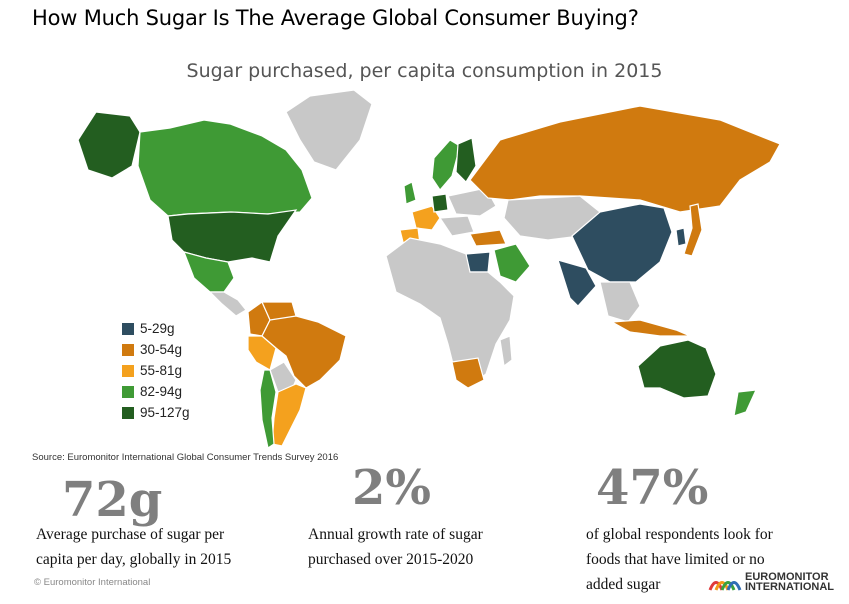 The height and width of the screenshot is (604, 849). What do you see at coordinates (268, 409) in the screenshot?
I see `region-chile` at bounding box center [268, 409].